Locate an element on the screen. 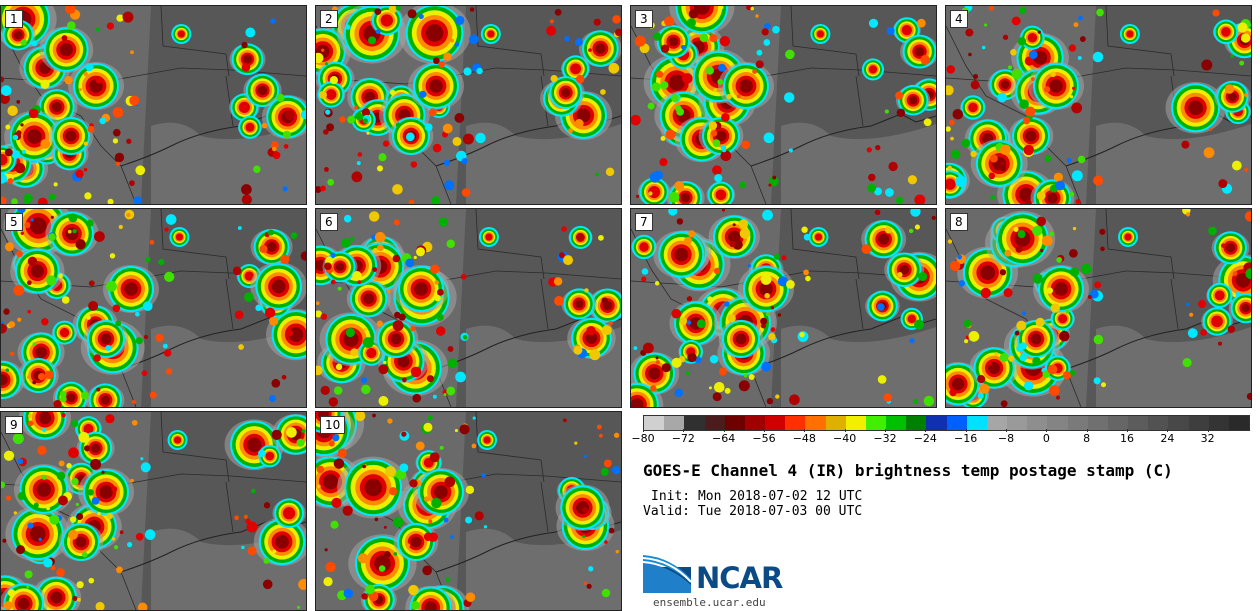 This screenshot has width=1260, height=611. stamp-panel-1: 1 is located at coordinates (153, 105).